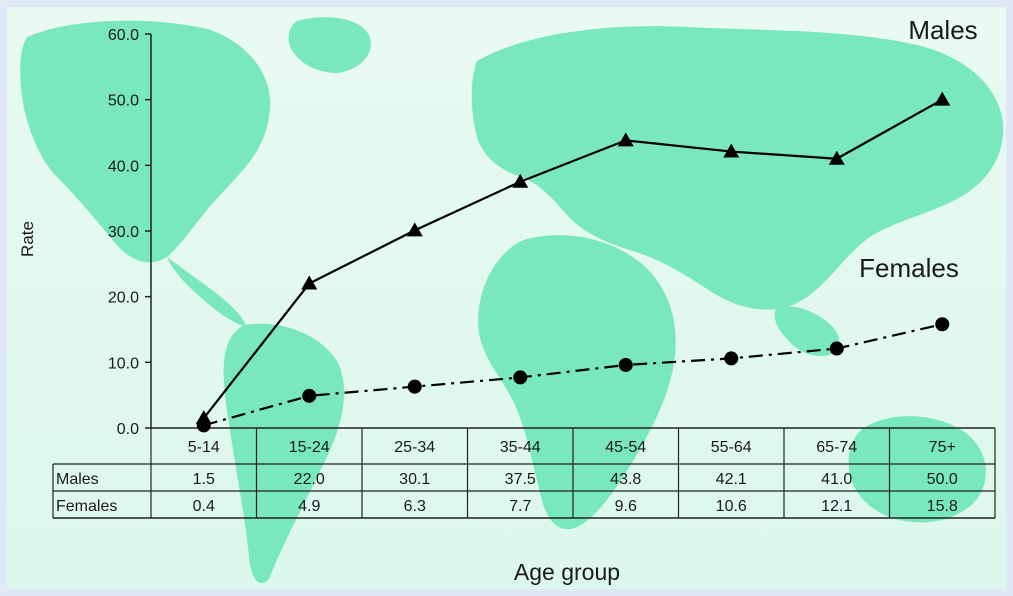 The width and height of the screenshot is (1013, 596). What do you see at coordinates (204, 479) in the screenshot?
I see `table-cell: 1.5` at bounding box center [204, 479].